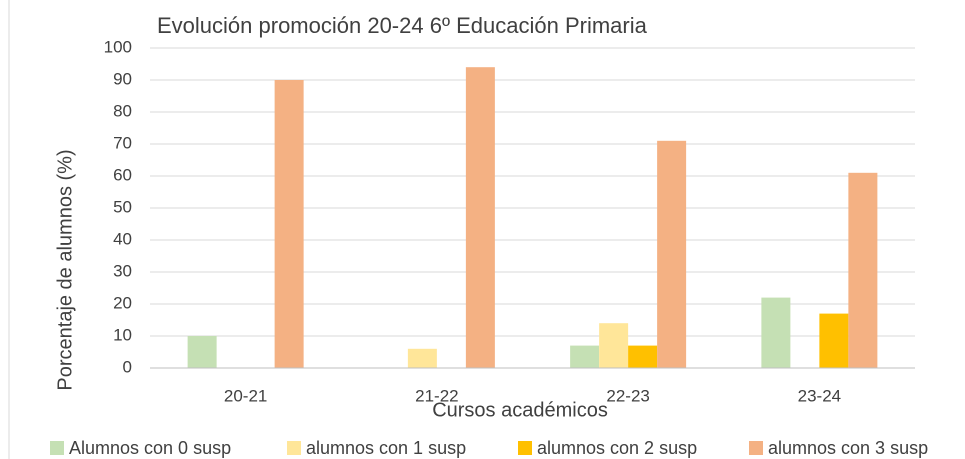 This screenshot has width=965, height=459. I want to click on x-tick-label: 23-24, so click(819, 395).